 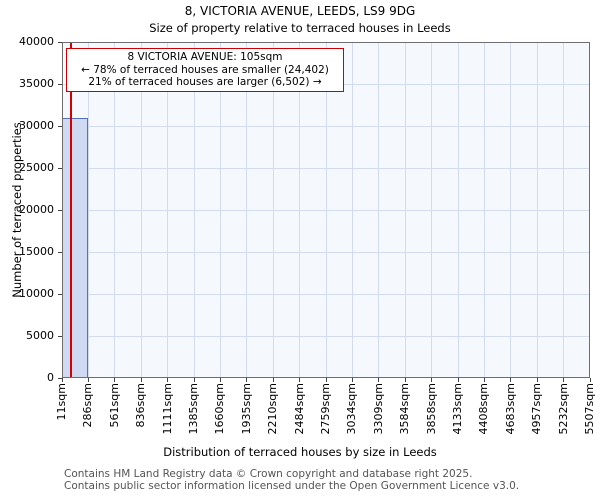 I want to click on property-size-marker-line, so click(x=71, y=210).